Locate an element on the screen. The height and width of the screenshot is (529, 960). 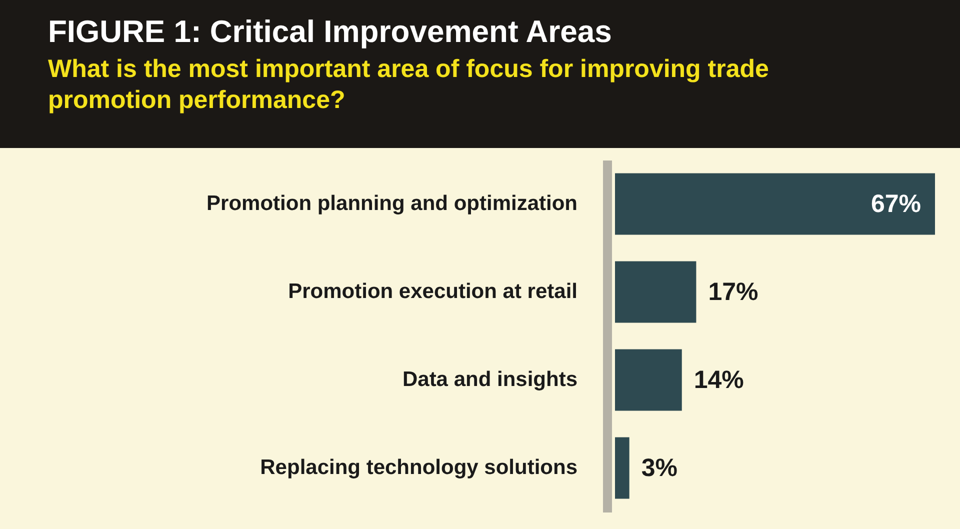
text: FIGURE 1: Critical Improvement Areas is located at coordinates (330, 32).